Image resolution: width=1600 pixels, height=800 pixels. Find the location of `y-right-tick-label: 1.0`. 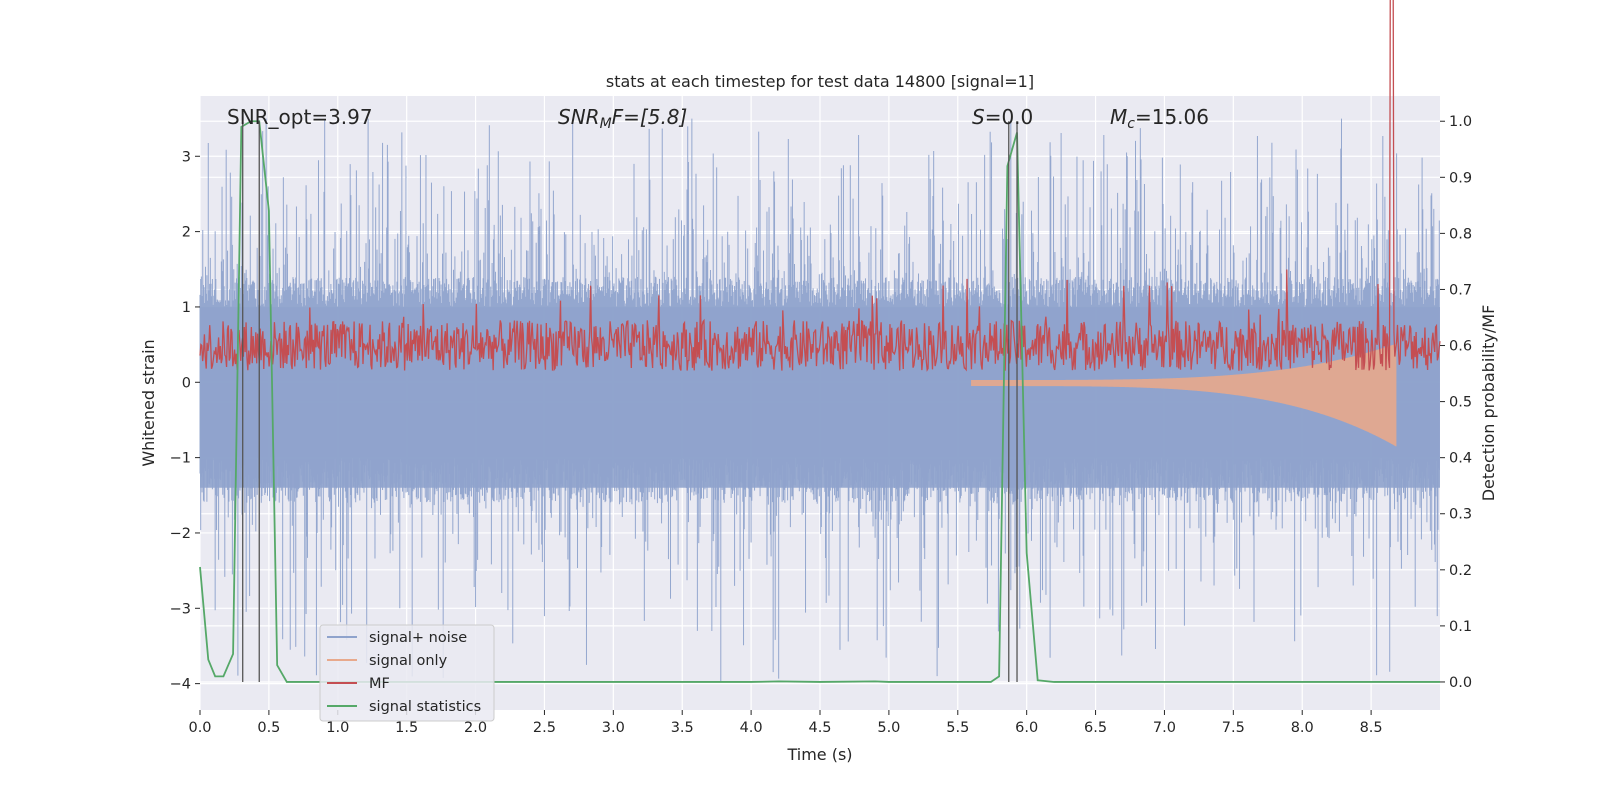

y-right-tick-label: 1.0 is located at coordinates (1460, 122).